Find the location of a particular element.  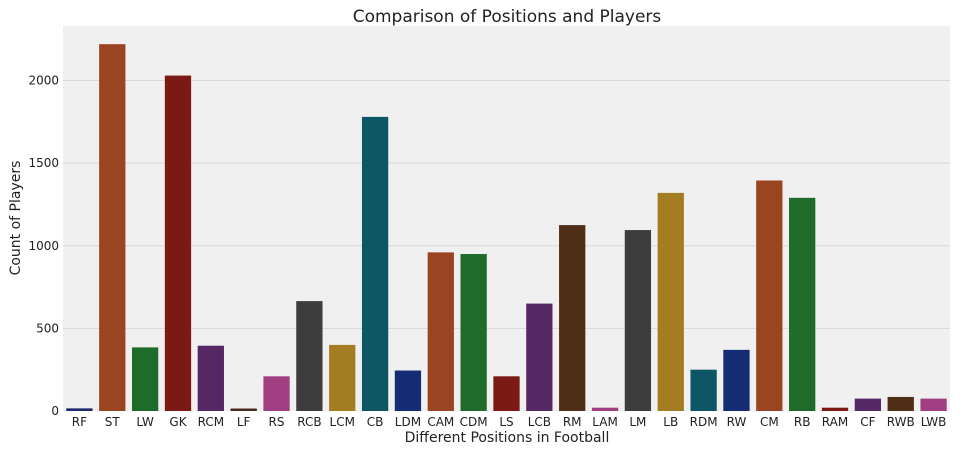

x-tick-label: RF is located at coordinates (79, 422).